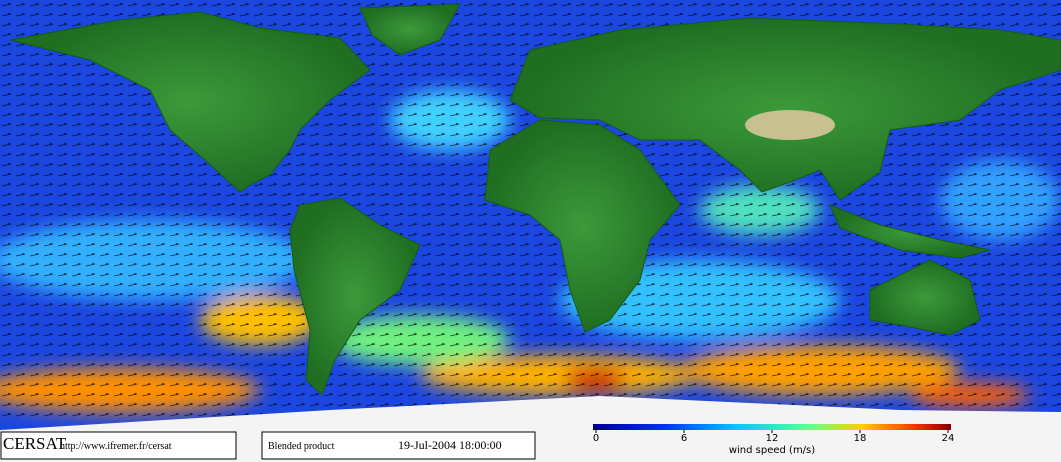  I want to click on product: Blended product, so click(301, 446).